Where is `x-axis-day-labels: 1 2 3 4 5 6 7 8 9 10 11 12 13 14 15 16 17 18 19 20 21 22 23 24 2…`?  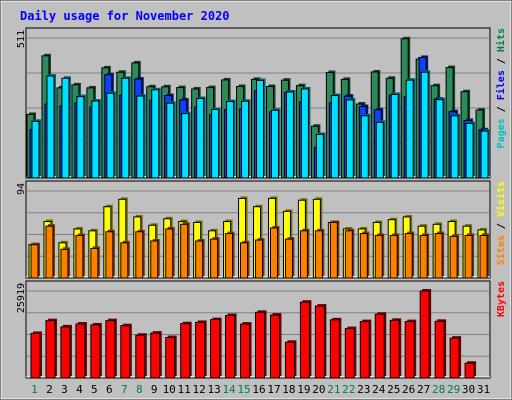 x-axis-day-labels: 1 2 3 4 5 6 7 8 9 10 11 12 13 14 15 16 17 18 19 20 21 22 23 24 2… is located at coordinates (260, 389).